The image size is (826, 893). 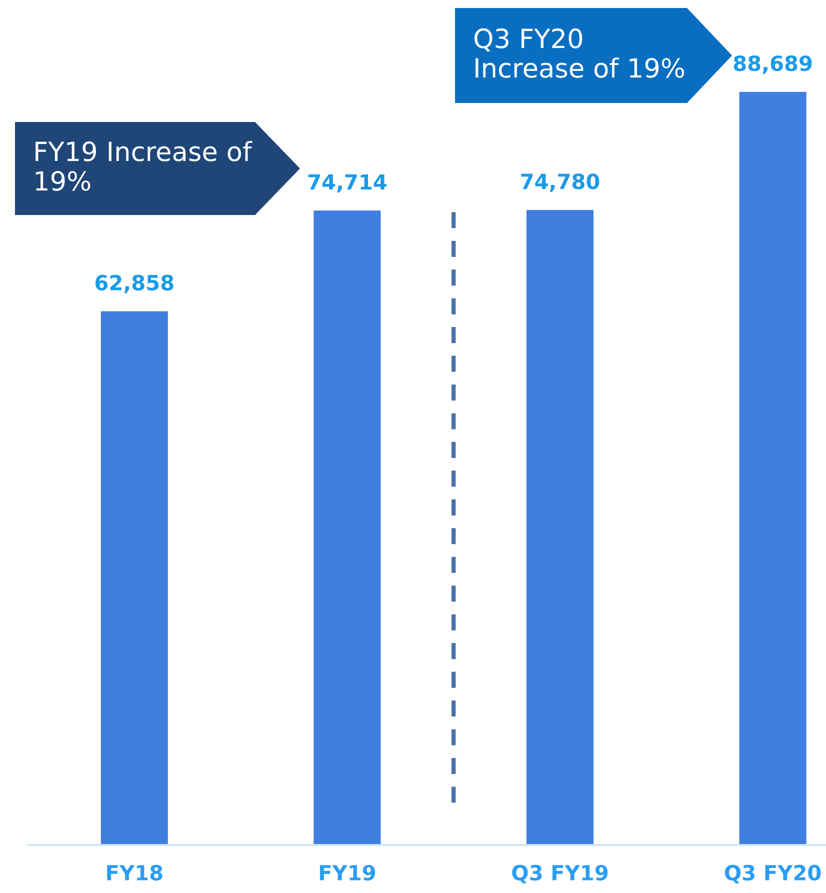 What do you see at coordinates (772, 874) in the screenshot?
I see `x-tick-label: Q3 FY20` at bounding box center [772, 874].